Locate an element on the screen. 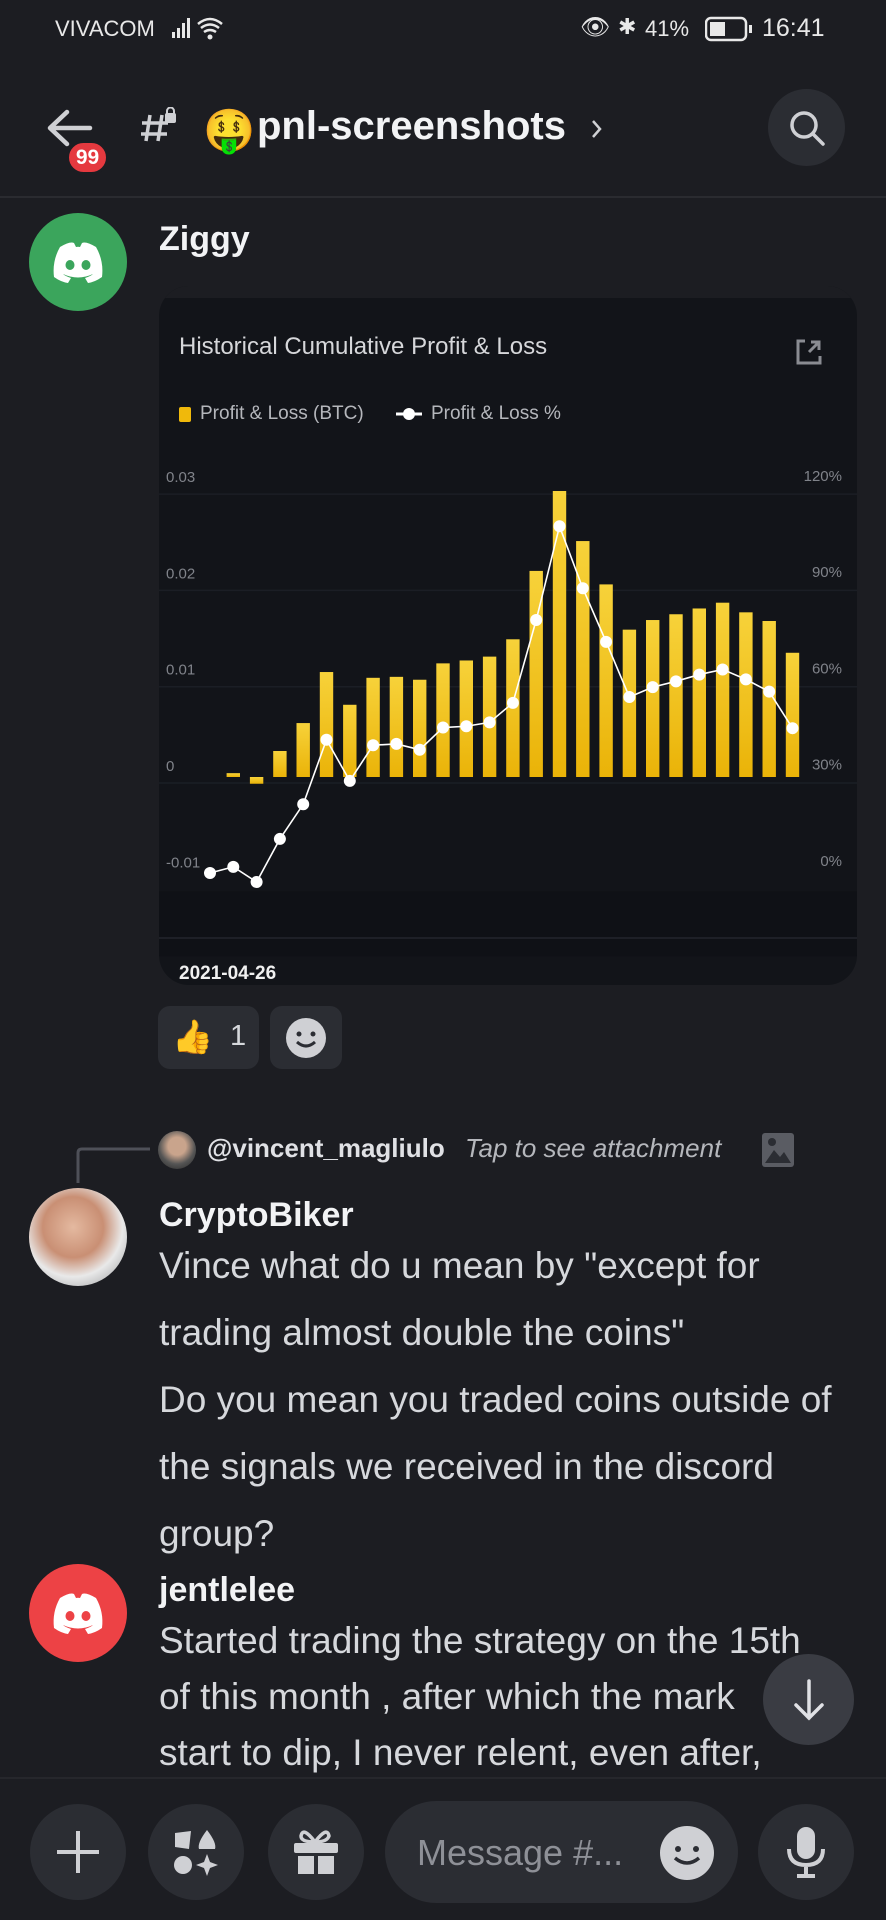 The width and height of the screenshot is (886, 1920). gift-icon is located at coordinates (316, 1852).